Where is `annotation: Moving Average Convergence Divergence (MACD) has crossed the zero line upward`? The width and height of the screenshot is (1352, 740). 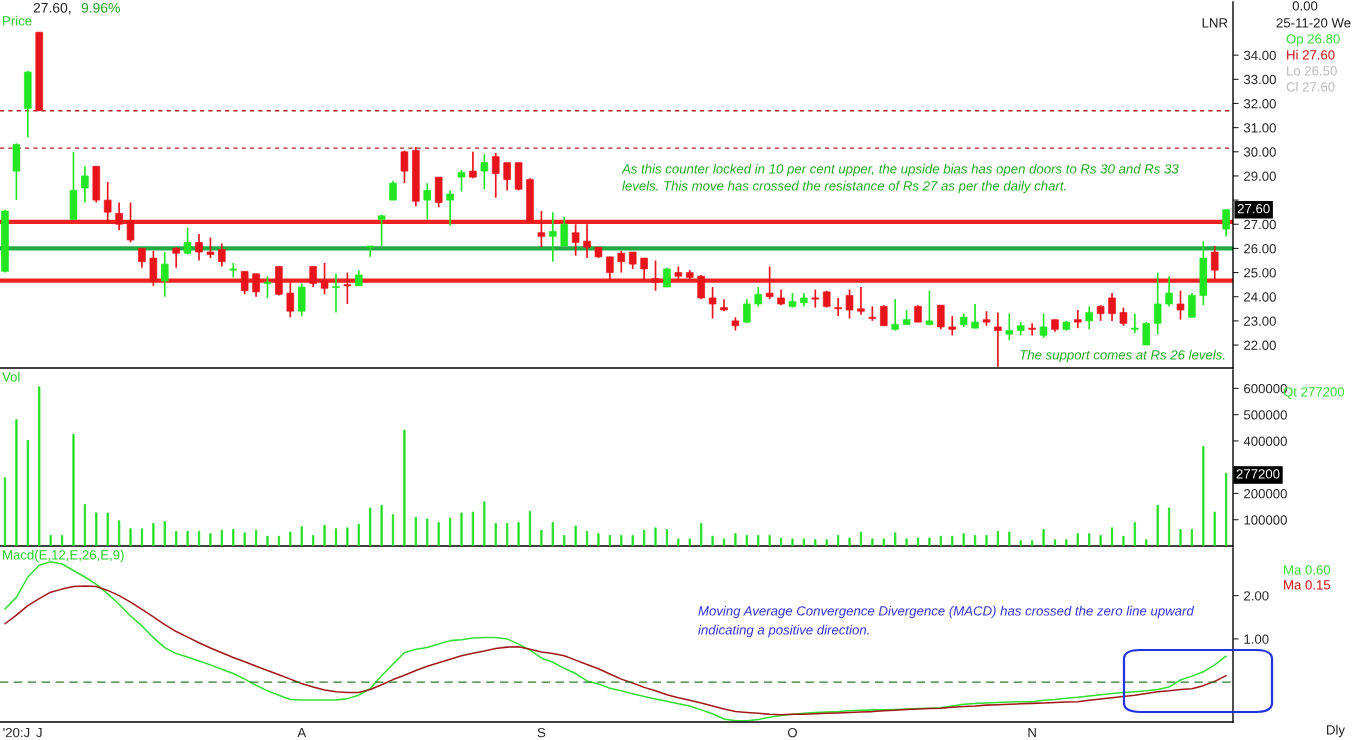
annotation: Moving Average Convergence Divergence (MACD) has crossed the zero line upward is located at coordinates (946, 612).